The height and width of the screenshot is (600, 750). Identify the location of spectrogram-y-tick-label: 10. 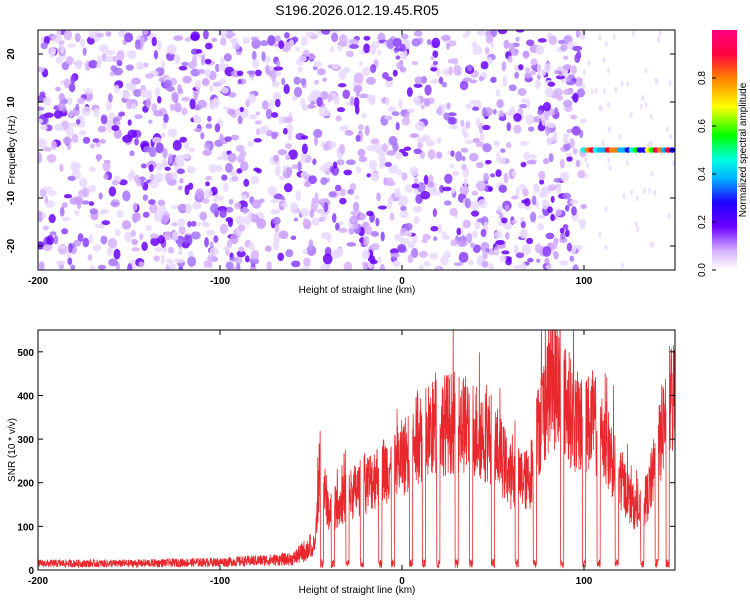
(11, 102).